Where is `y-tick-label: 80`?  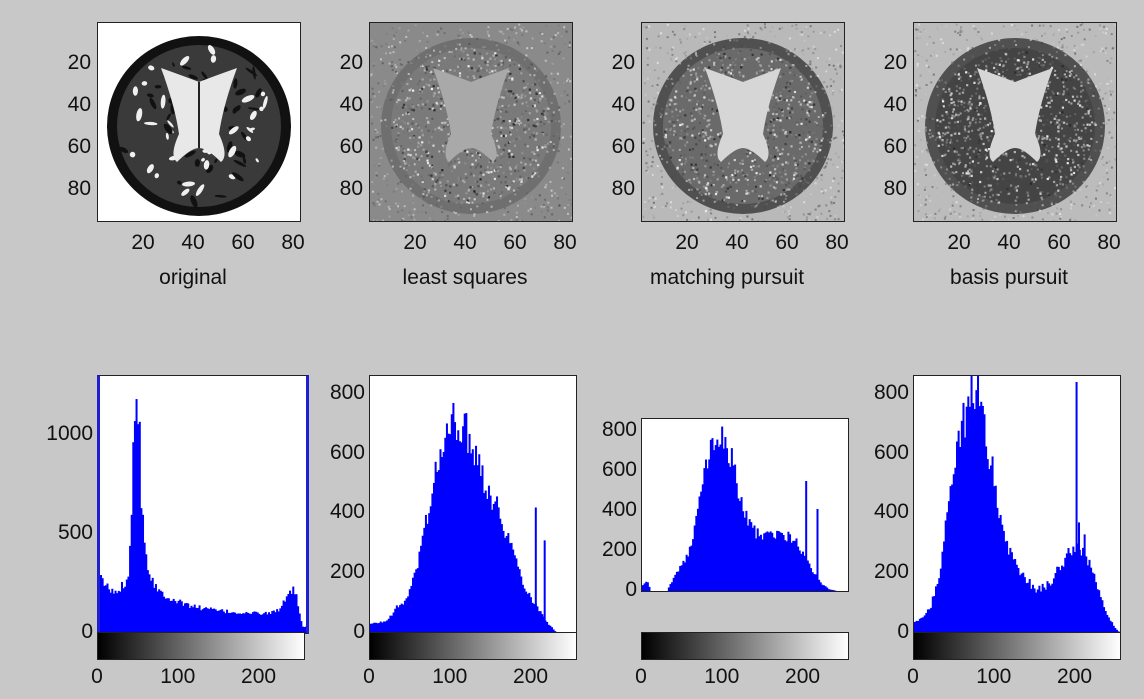
y-tick-label: 80 is located at coordinates (895, 188).